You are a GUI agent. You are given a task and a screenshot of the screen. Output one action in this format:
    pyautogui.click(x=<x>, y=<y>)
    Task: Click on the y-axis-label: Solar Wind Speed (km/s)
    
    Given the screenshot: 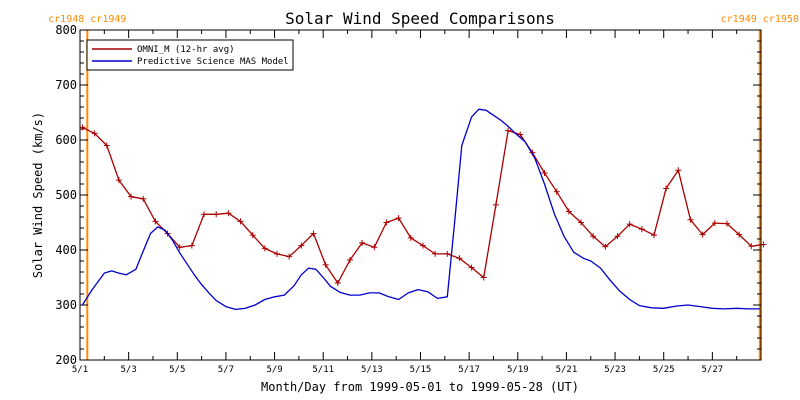 What is the action you would take?
    pyautogui.click(x=38, y=195)
    